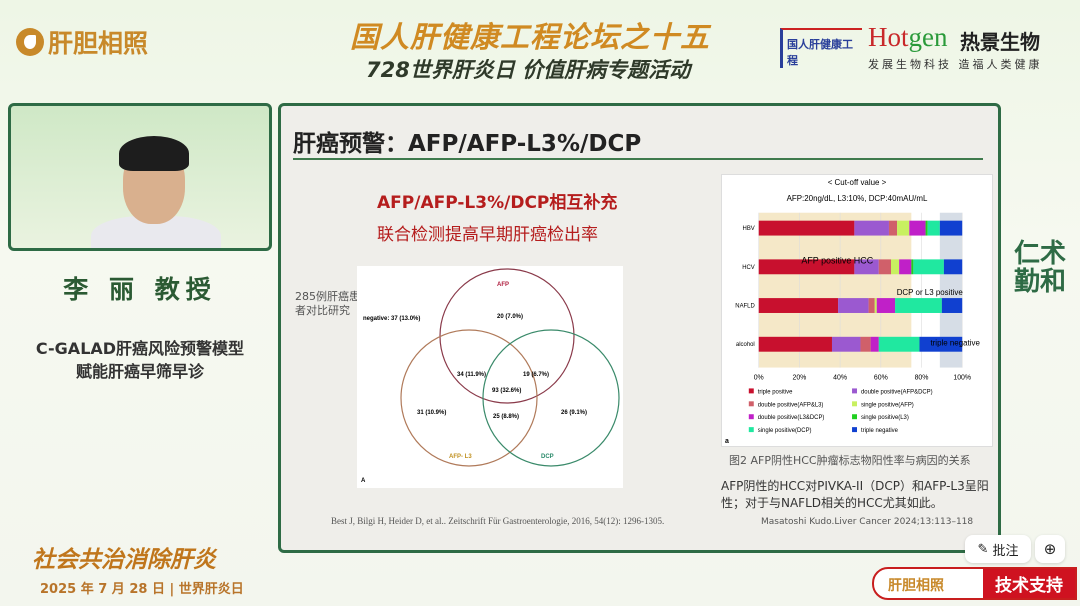 Image resolution: width=1080 pixels, height=606 pixels. Describe the element at coordinates (1039, 268) in the screenshot. I see `side-calligraphy: 仁术勤和` at that location.